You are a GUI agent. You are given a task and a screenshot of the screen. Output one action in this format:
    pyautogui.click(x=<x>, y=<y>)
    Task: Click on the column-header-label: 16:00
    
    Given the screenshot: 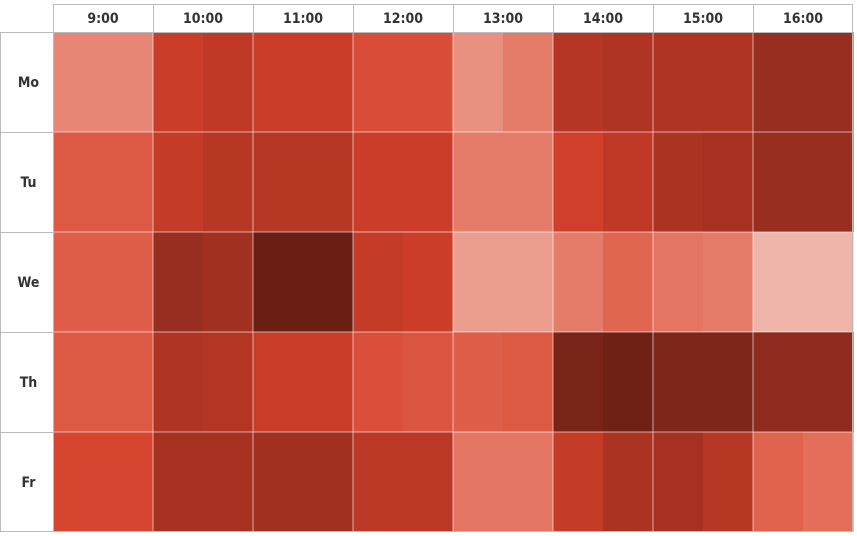 What is the action you would take?
    pyautogui.click(x=803, y=19)
    